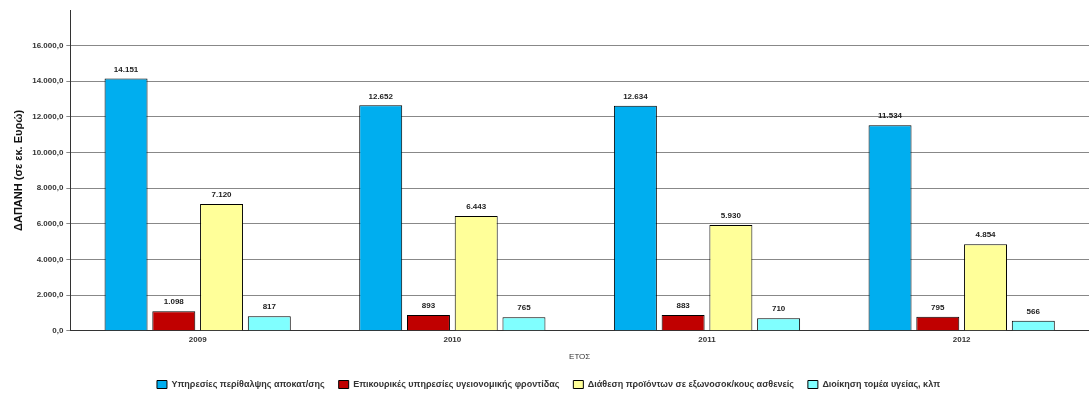 Image resolution: width=1089 pixels, height=403 pixels. I want to click on data-label: 1.098, so click(174, 302).